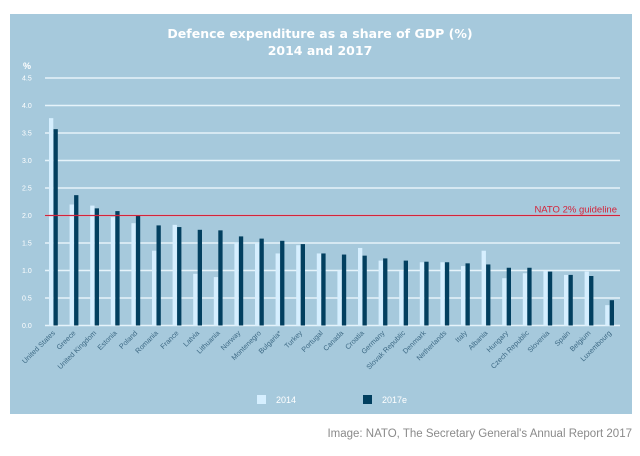 The width and height of the screenshot is (640, 456). Describe the element at coordinates (27, 79) in the screenshot. I see `y-tick-label: 4.5` at that location.